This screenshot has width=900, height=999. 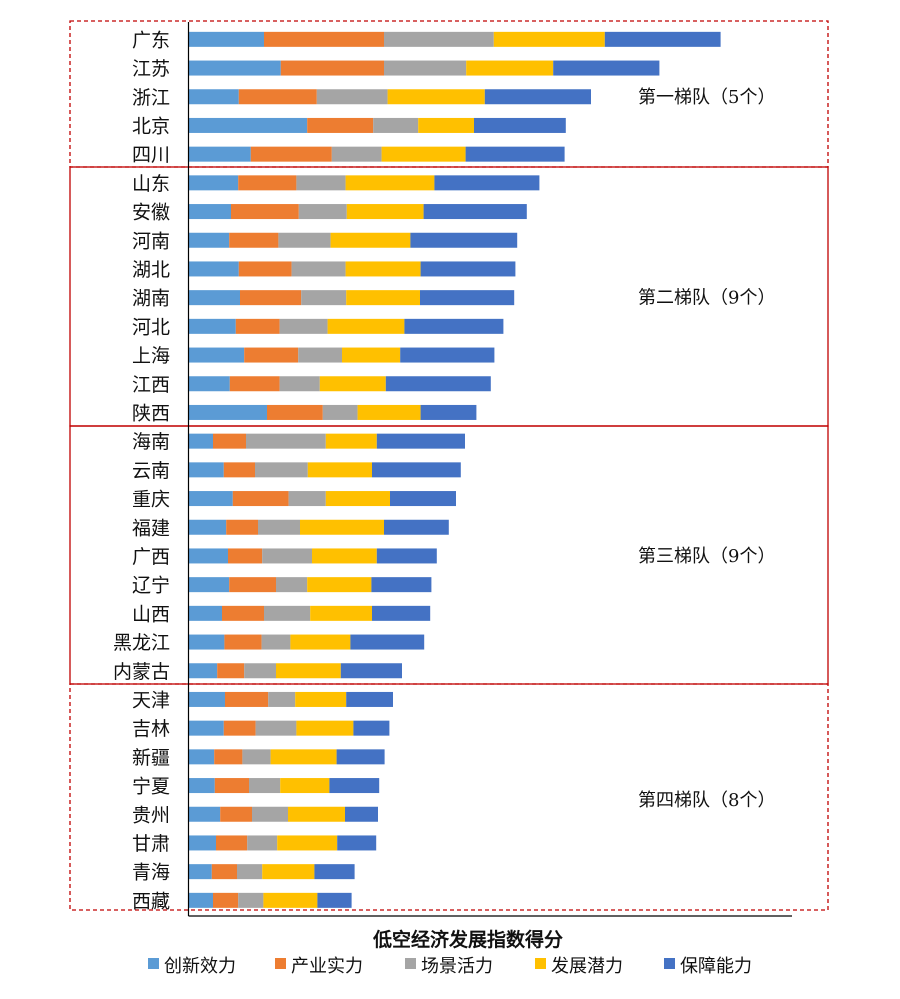 What do you see at coordinates (151, 901) in the screenshot?
I see `y-tick-label: 西藏` at bounding box center [151, 901].